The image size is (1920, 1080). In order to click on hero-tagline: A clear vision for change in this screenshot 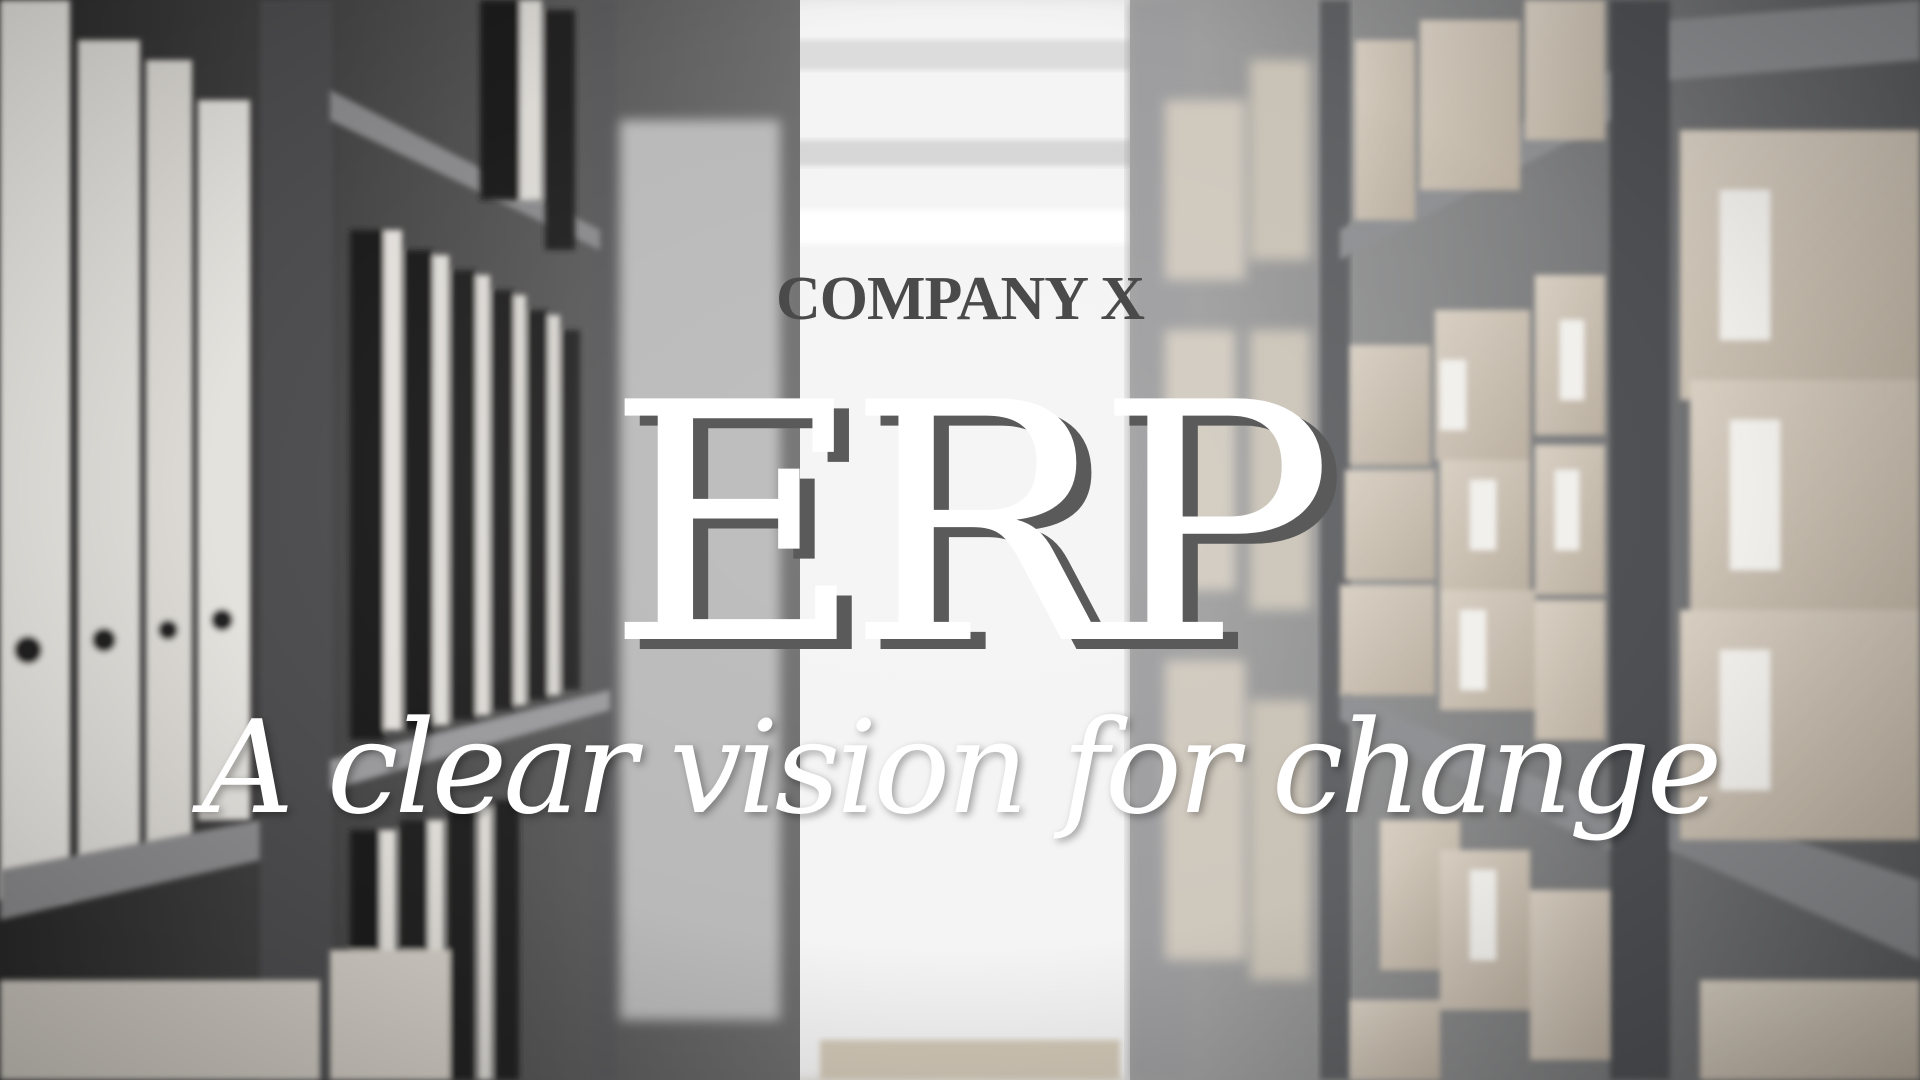, I will do `click(962, 768)`.